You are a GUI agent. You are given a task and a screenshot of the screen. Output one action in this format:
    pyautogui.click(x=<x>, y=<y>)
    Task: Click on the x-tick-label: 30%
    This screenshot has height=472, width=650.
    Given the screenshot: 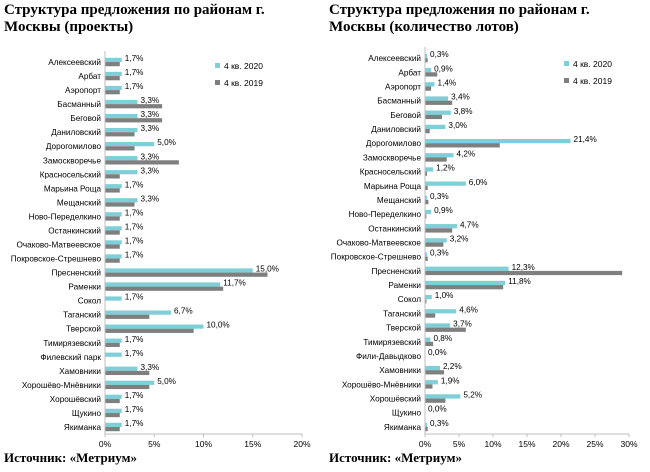 What is the action you would take?
    pyautogui.click(x=628, y=444)
    